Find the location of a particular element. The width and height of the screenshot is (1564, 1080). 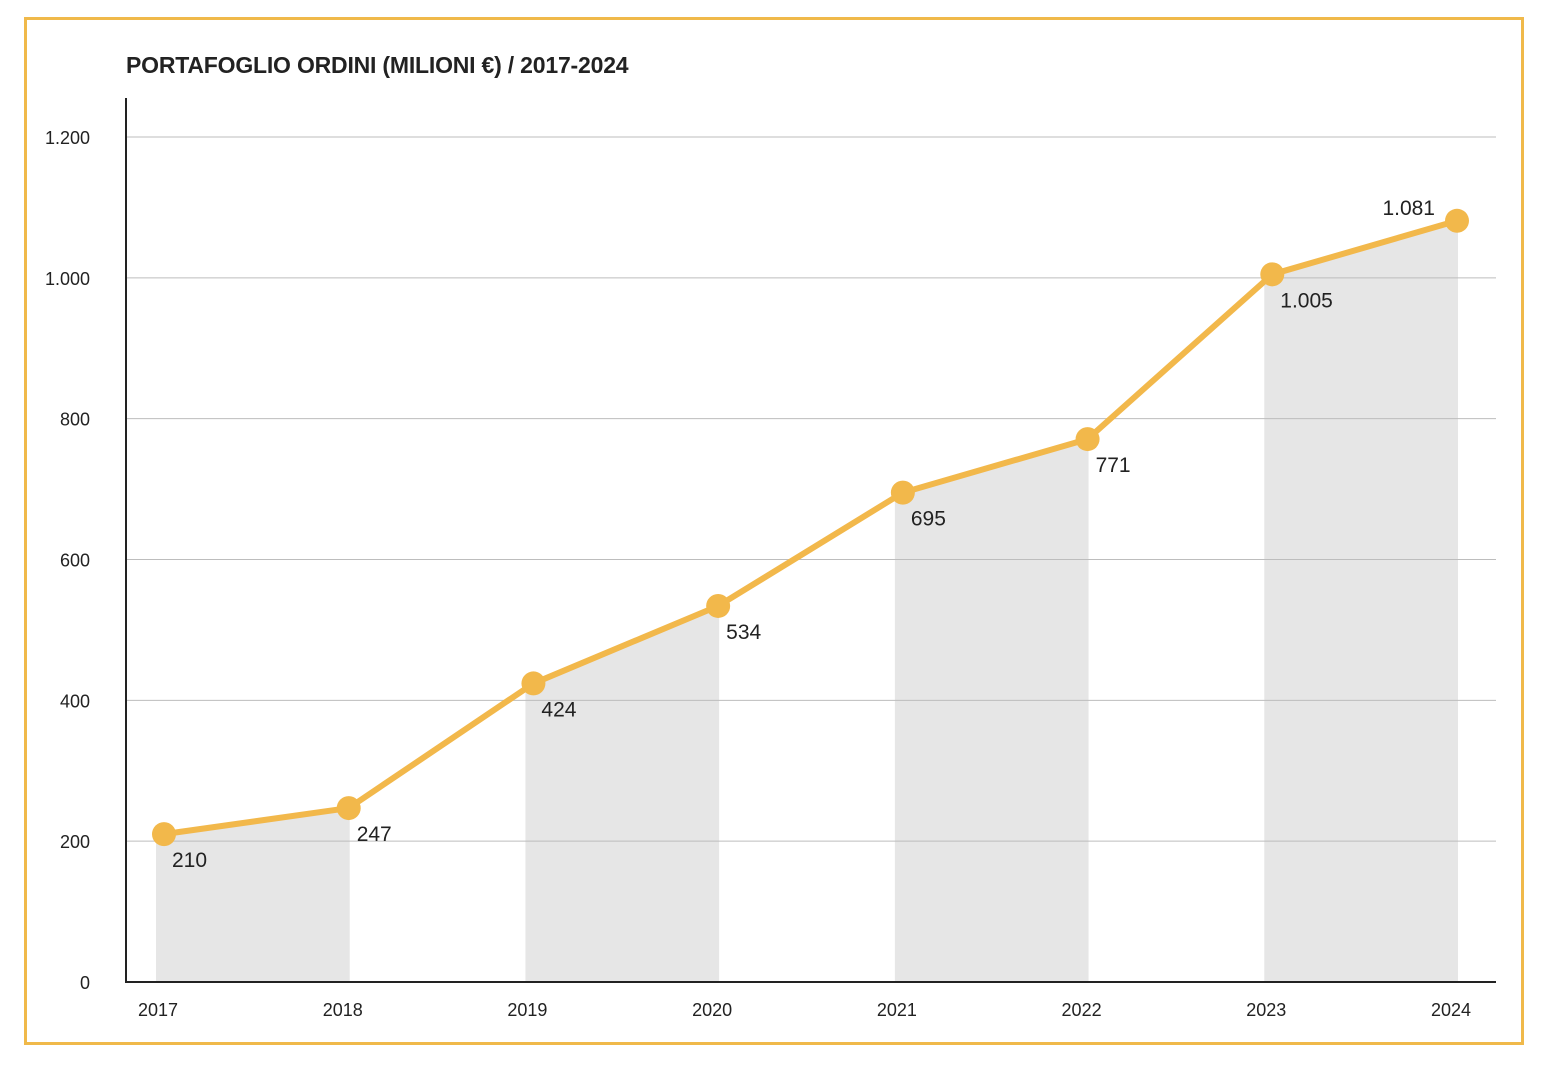

data-label-2021: 695 is located at coordinates (928, 519).